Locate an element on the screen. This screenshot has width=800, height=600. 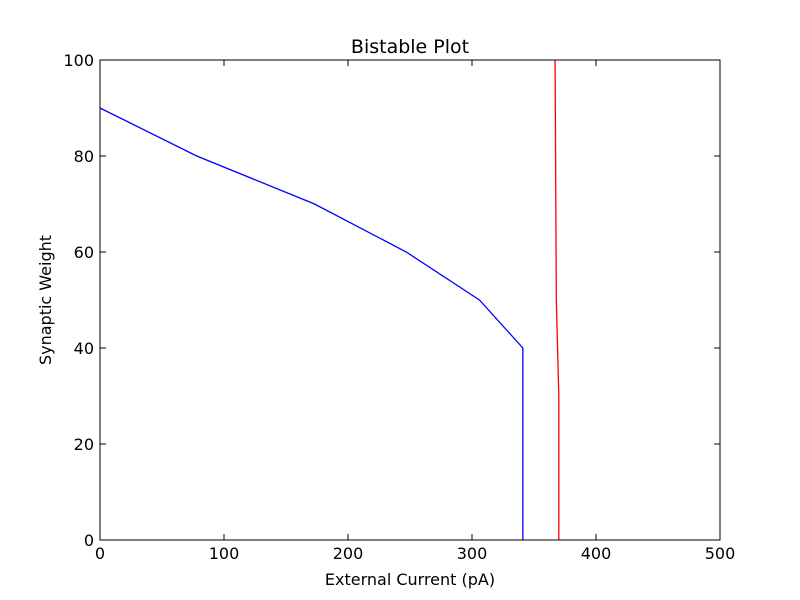
y-tick-label: 0 is located at coordinates (89, 540).